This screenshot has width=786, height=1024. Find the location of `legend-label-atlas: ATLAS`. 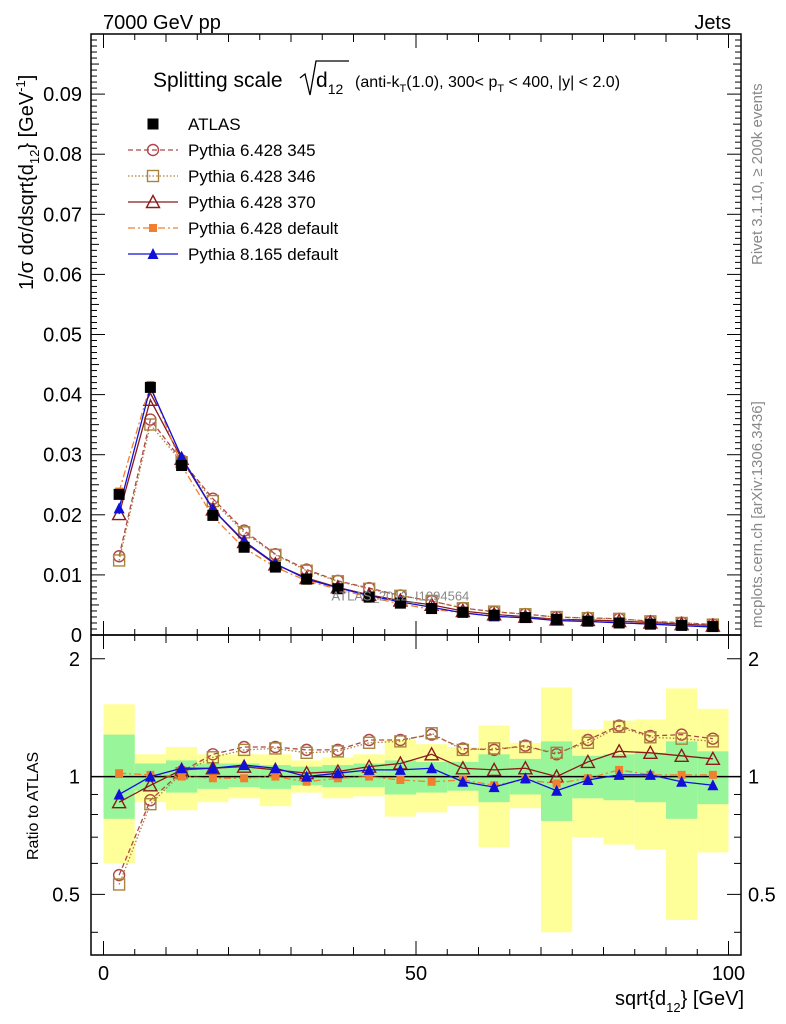

legend-label-atlas: ATLAS is located at coordinates (214, 124).